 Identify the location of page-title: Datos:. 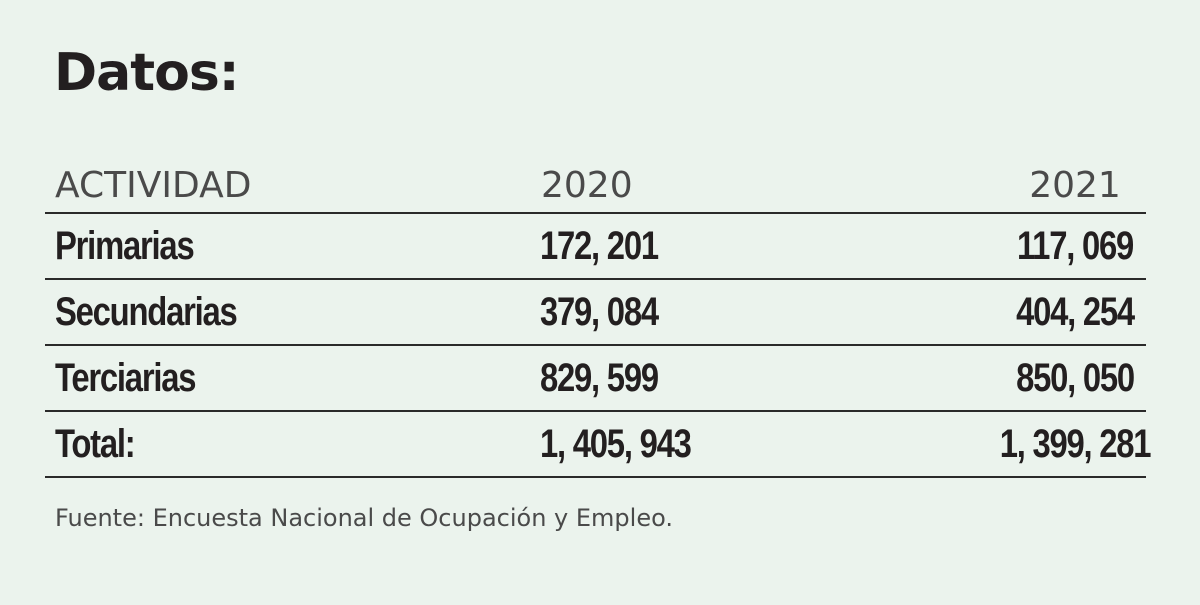
(147, 73).